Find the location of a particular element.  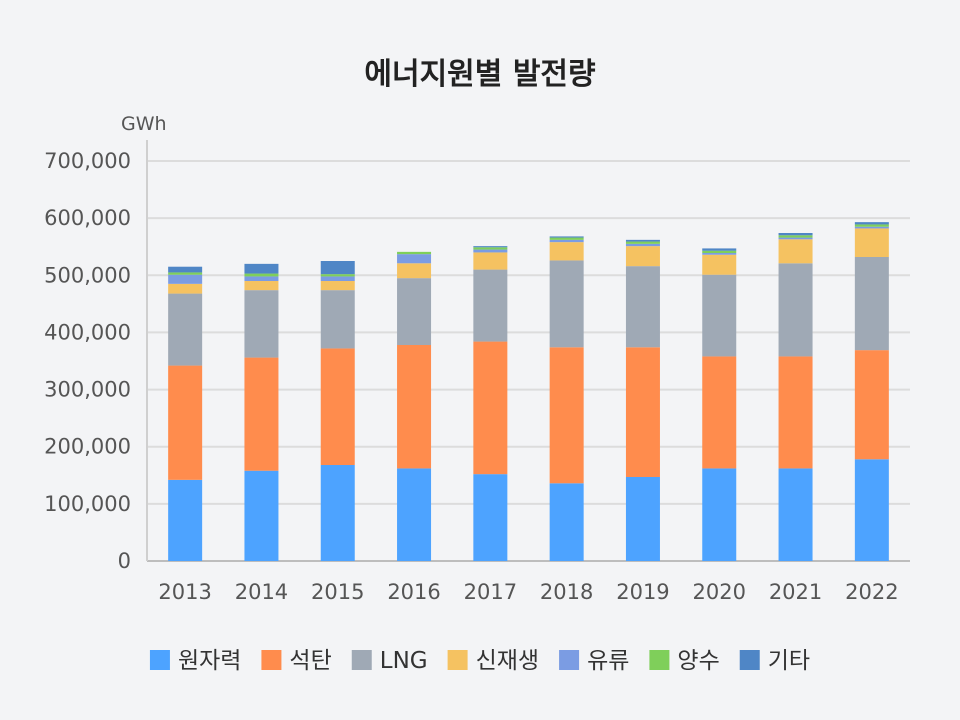

x-tick-label: 2020 is located at coordinates (719, 592).